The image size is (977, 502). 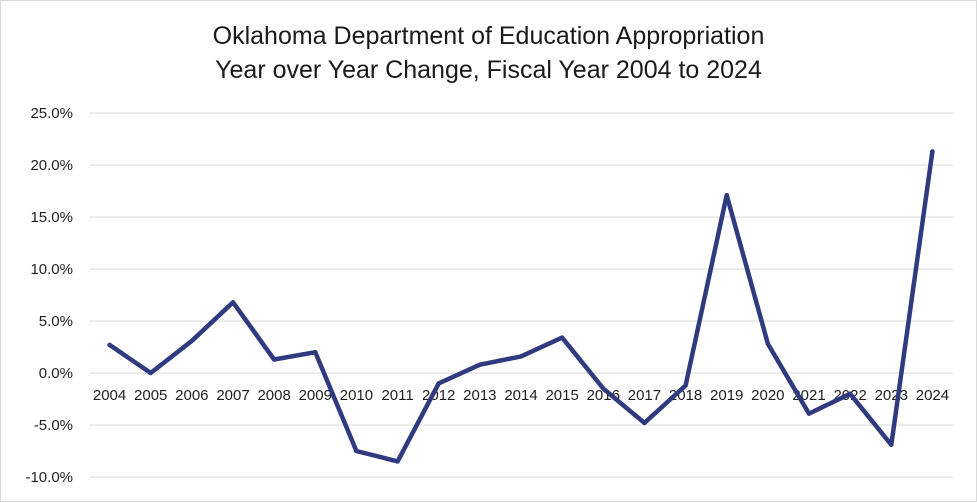 I want to click on x-tick-label: 2007, so click(x=232, y=395).